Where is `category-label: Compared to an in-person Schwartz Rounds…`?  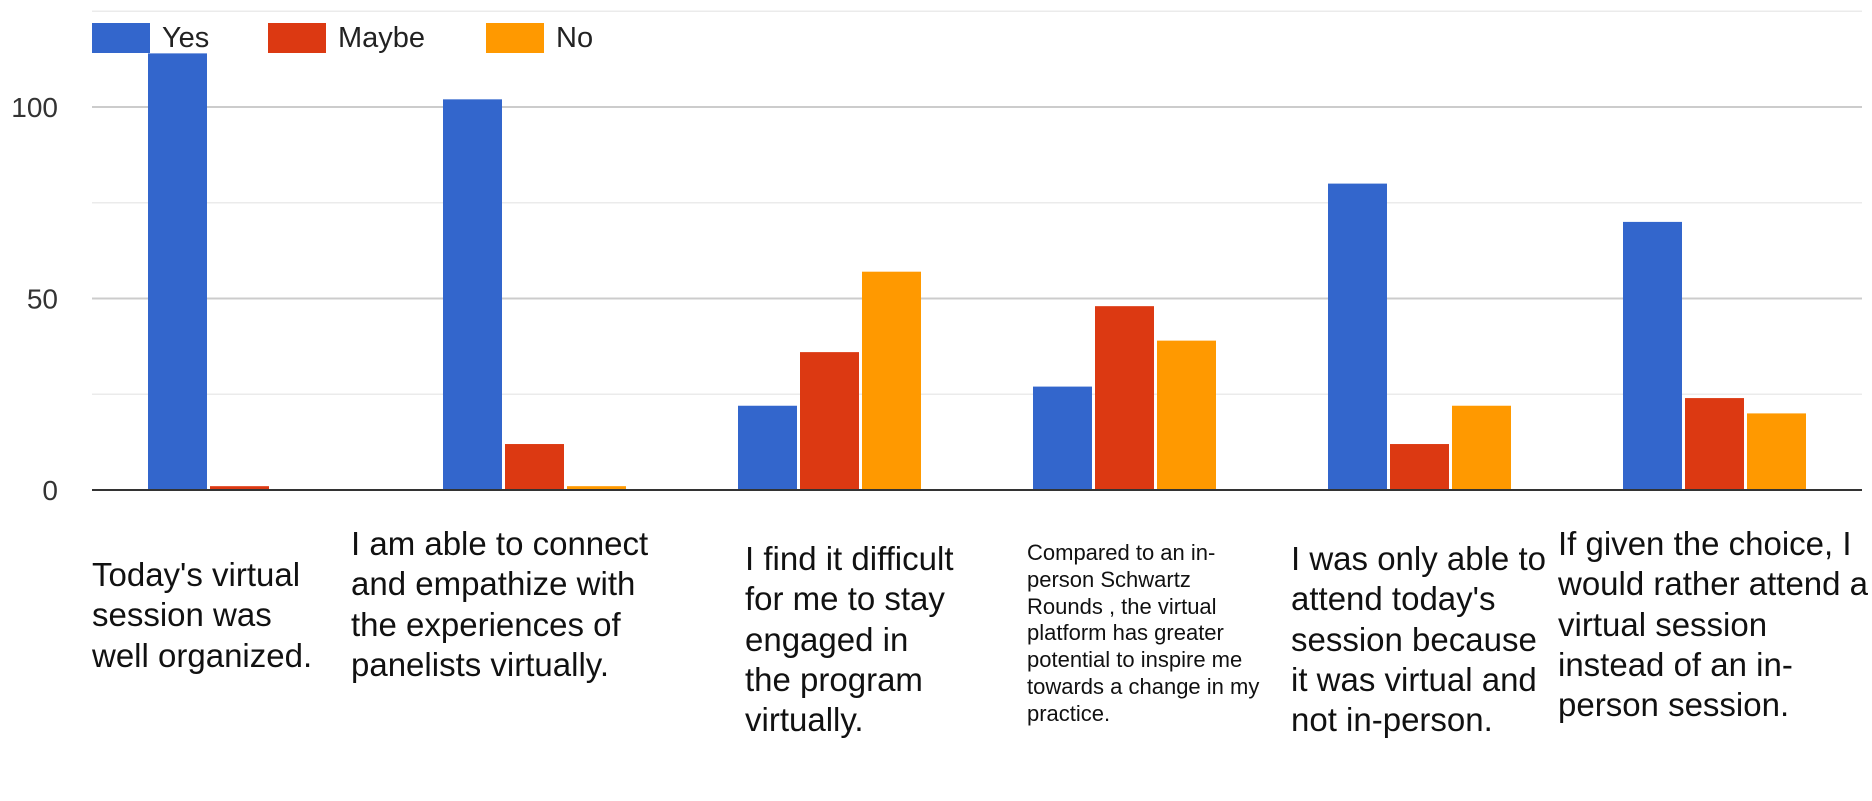
category-label: Compared to an in-person Schwartz Rounds… is located at coordinates (1143, 633).